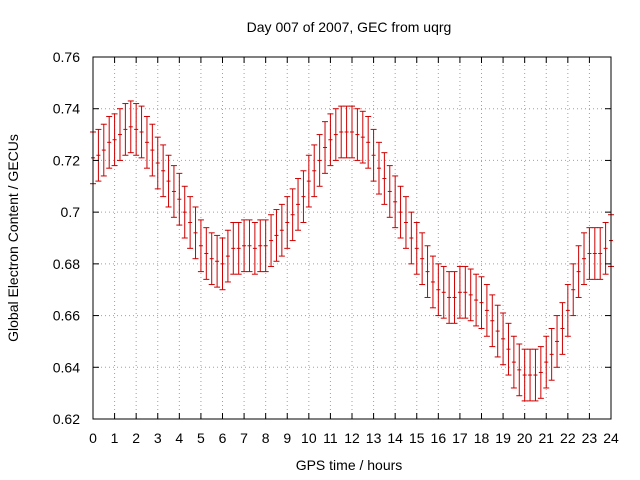  What do you see at coordinates (460, 438) in the screenshot?
I see `x-tick-label: 17` at bounding box center [460, 438].